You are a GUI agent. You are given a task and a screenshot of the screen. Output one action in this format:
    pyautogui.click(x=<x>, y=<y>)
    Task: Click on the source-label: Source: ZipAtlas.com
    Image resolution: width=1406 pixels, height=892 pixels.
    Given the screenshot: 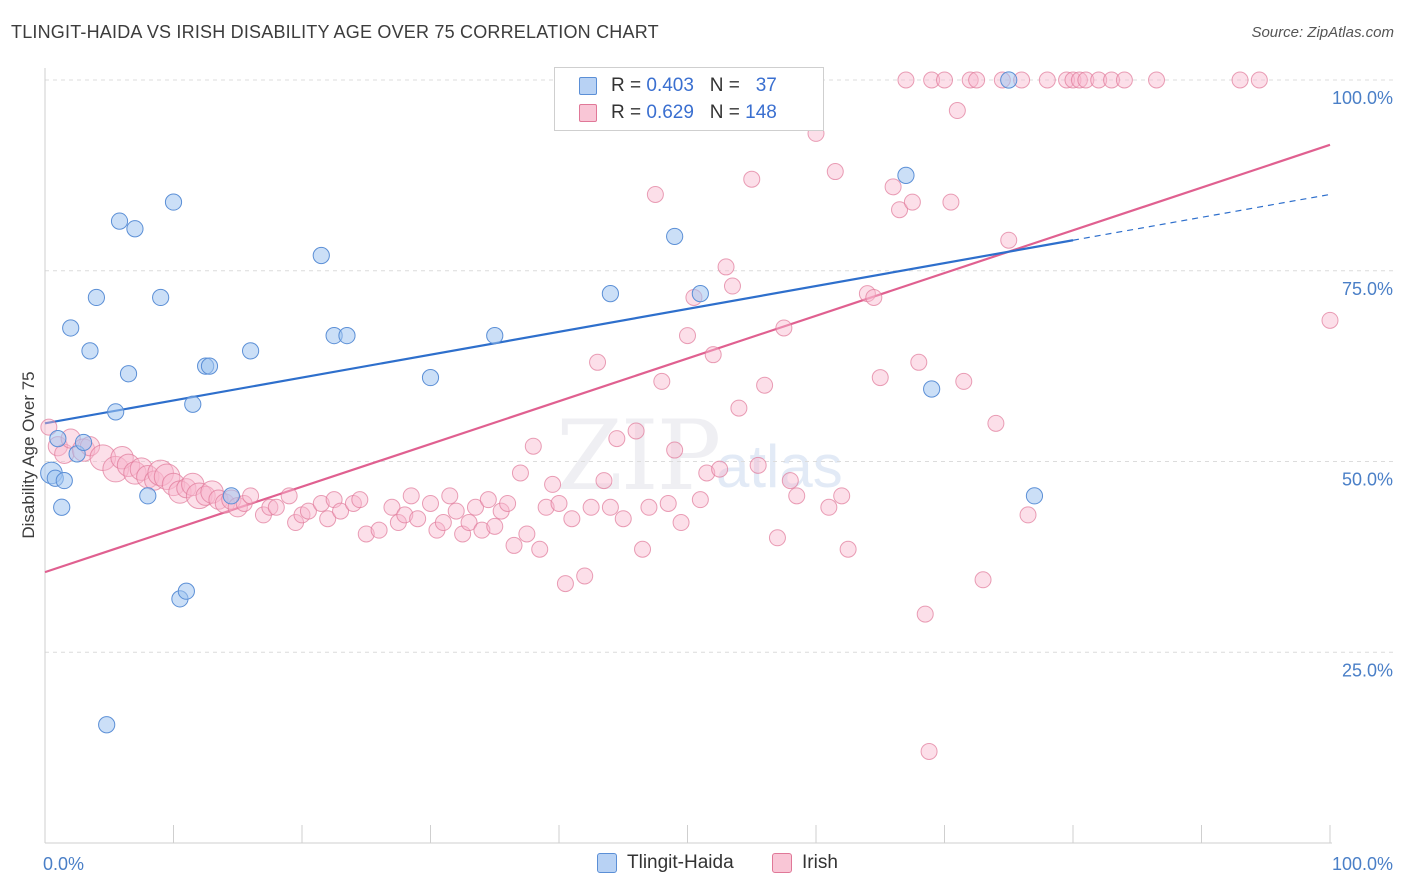 What is the action you would take?
    pyautogui.click(x=1322, y=32)
    